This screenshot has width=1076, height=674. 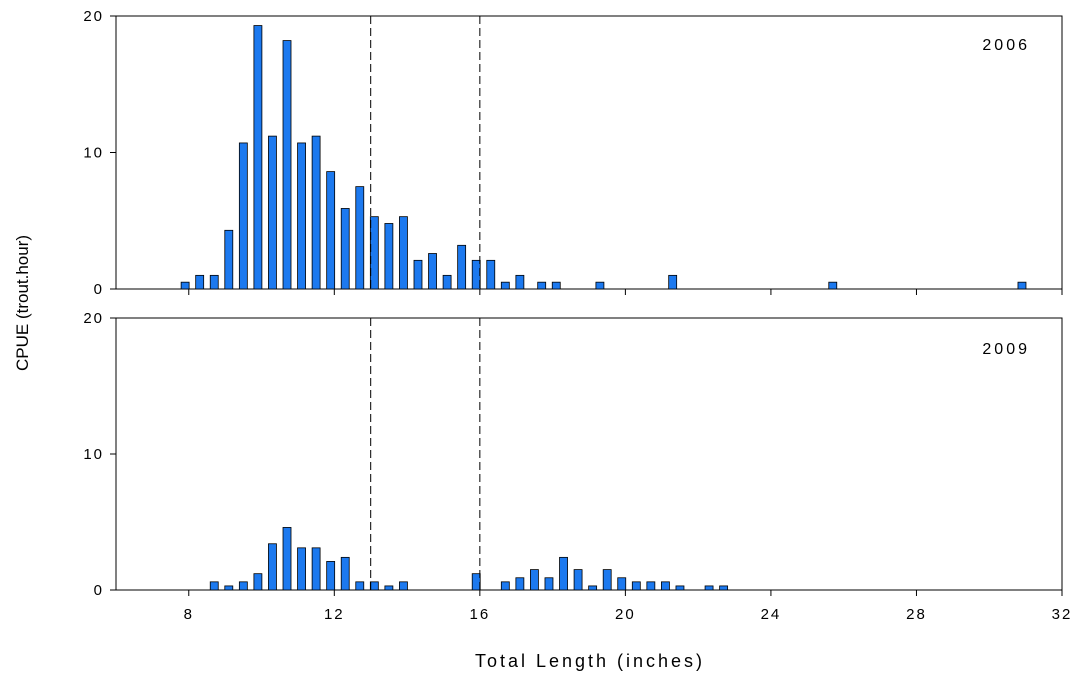 I want to click on y-axis-title: CPUE (trout.hour), so click(x=22, y=303).